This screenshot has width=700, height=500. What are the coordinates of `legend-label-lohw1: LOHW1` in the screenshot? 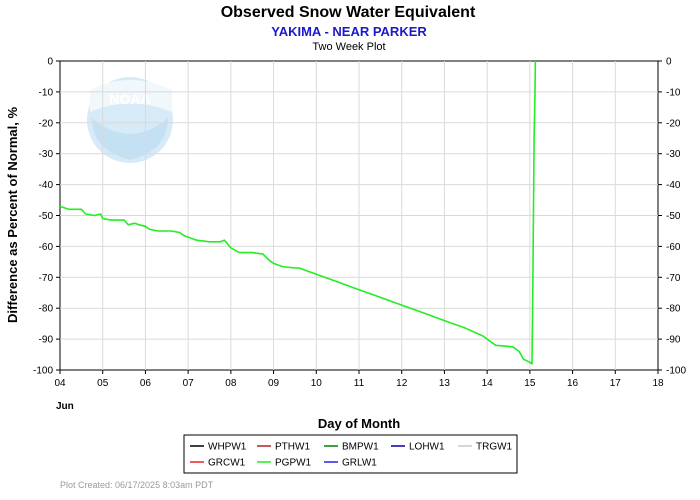 It's located at (427, 447).